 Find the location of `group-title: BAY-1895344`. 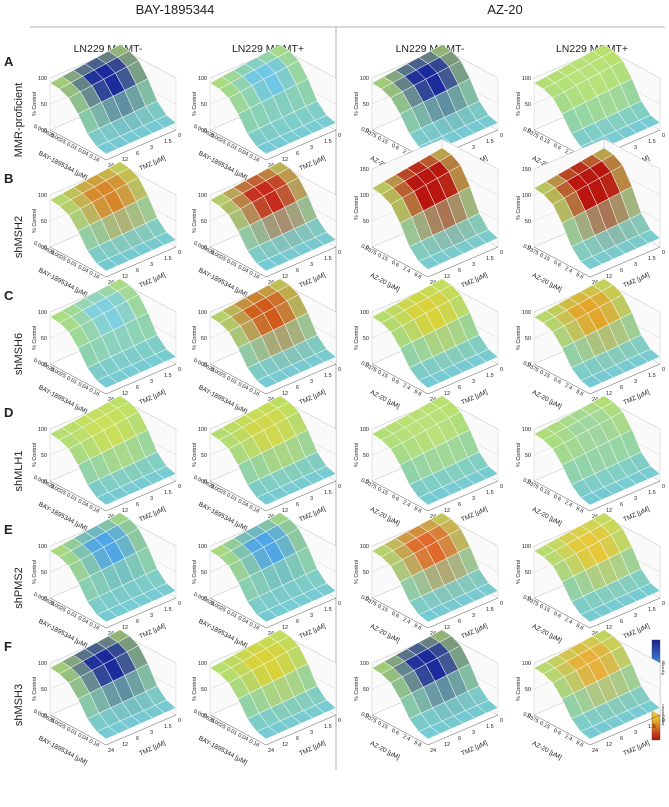

group-title: BAY-1895344 is located at coordinates (175, 9).